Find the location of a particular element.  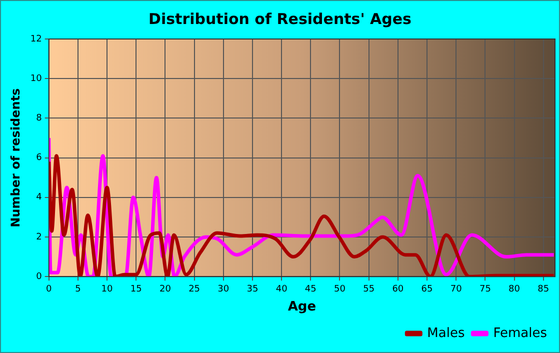

legend-label: Females is located at coordinates (520, 333).